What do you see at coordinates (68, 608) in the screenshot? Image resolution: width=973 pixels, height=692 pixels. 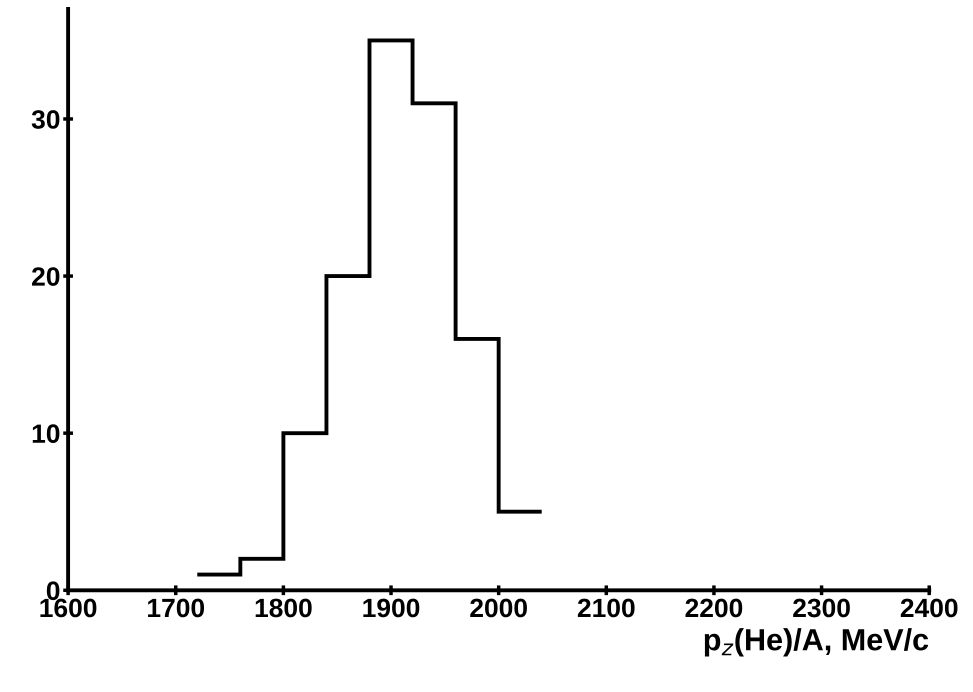 I see `x-tick-label: 1600` at bounding box center [68, 608].